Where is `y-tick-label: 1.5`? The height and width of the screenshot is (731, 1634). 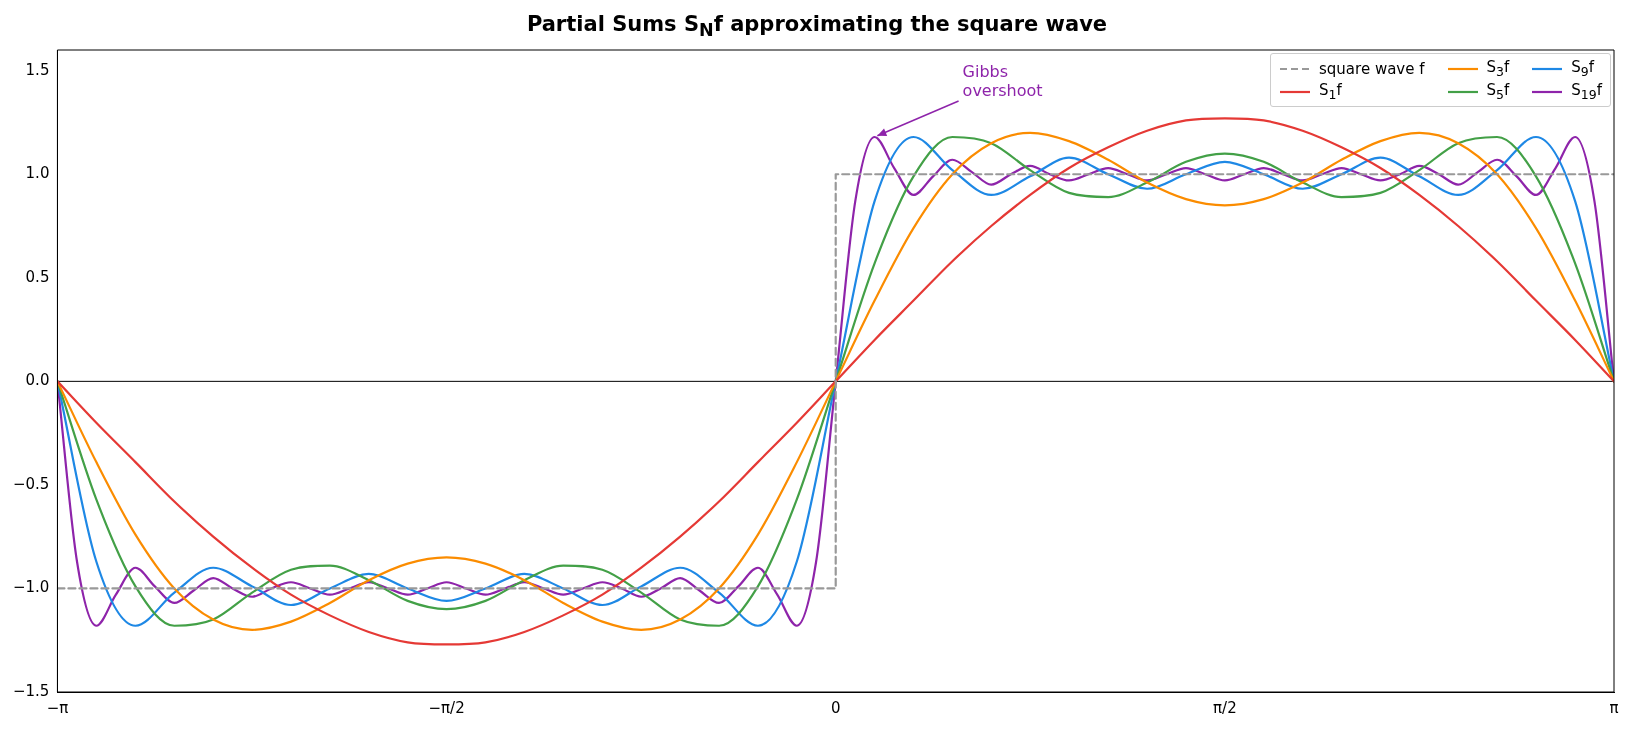 y-tick-label: 1.5 is located at coordinates (37, 69).